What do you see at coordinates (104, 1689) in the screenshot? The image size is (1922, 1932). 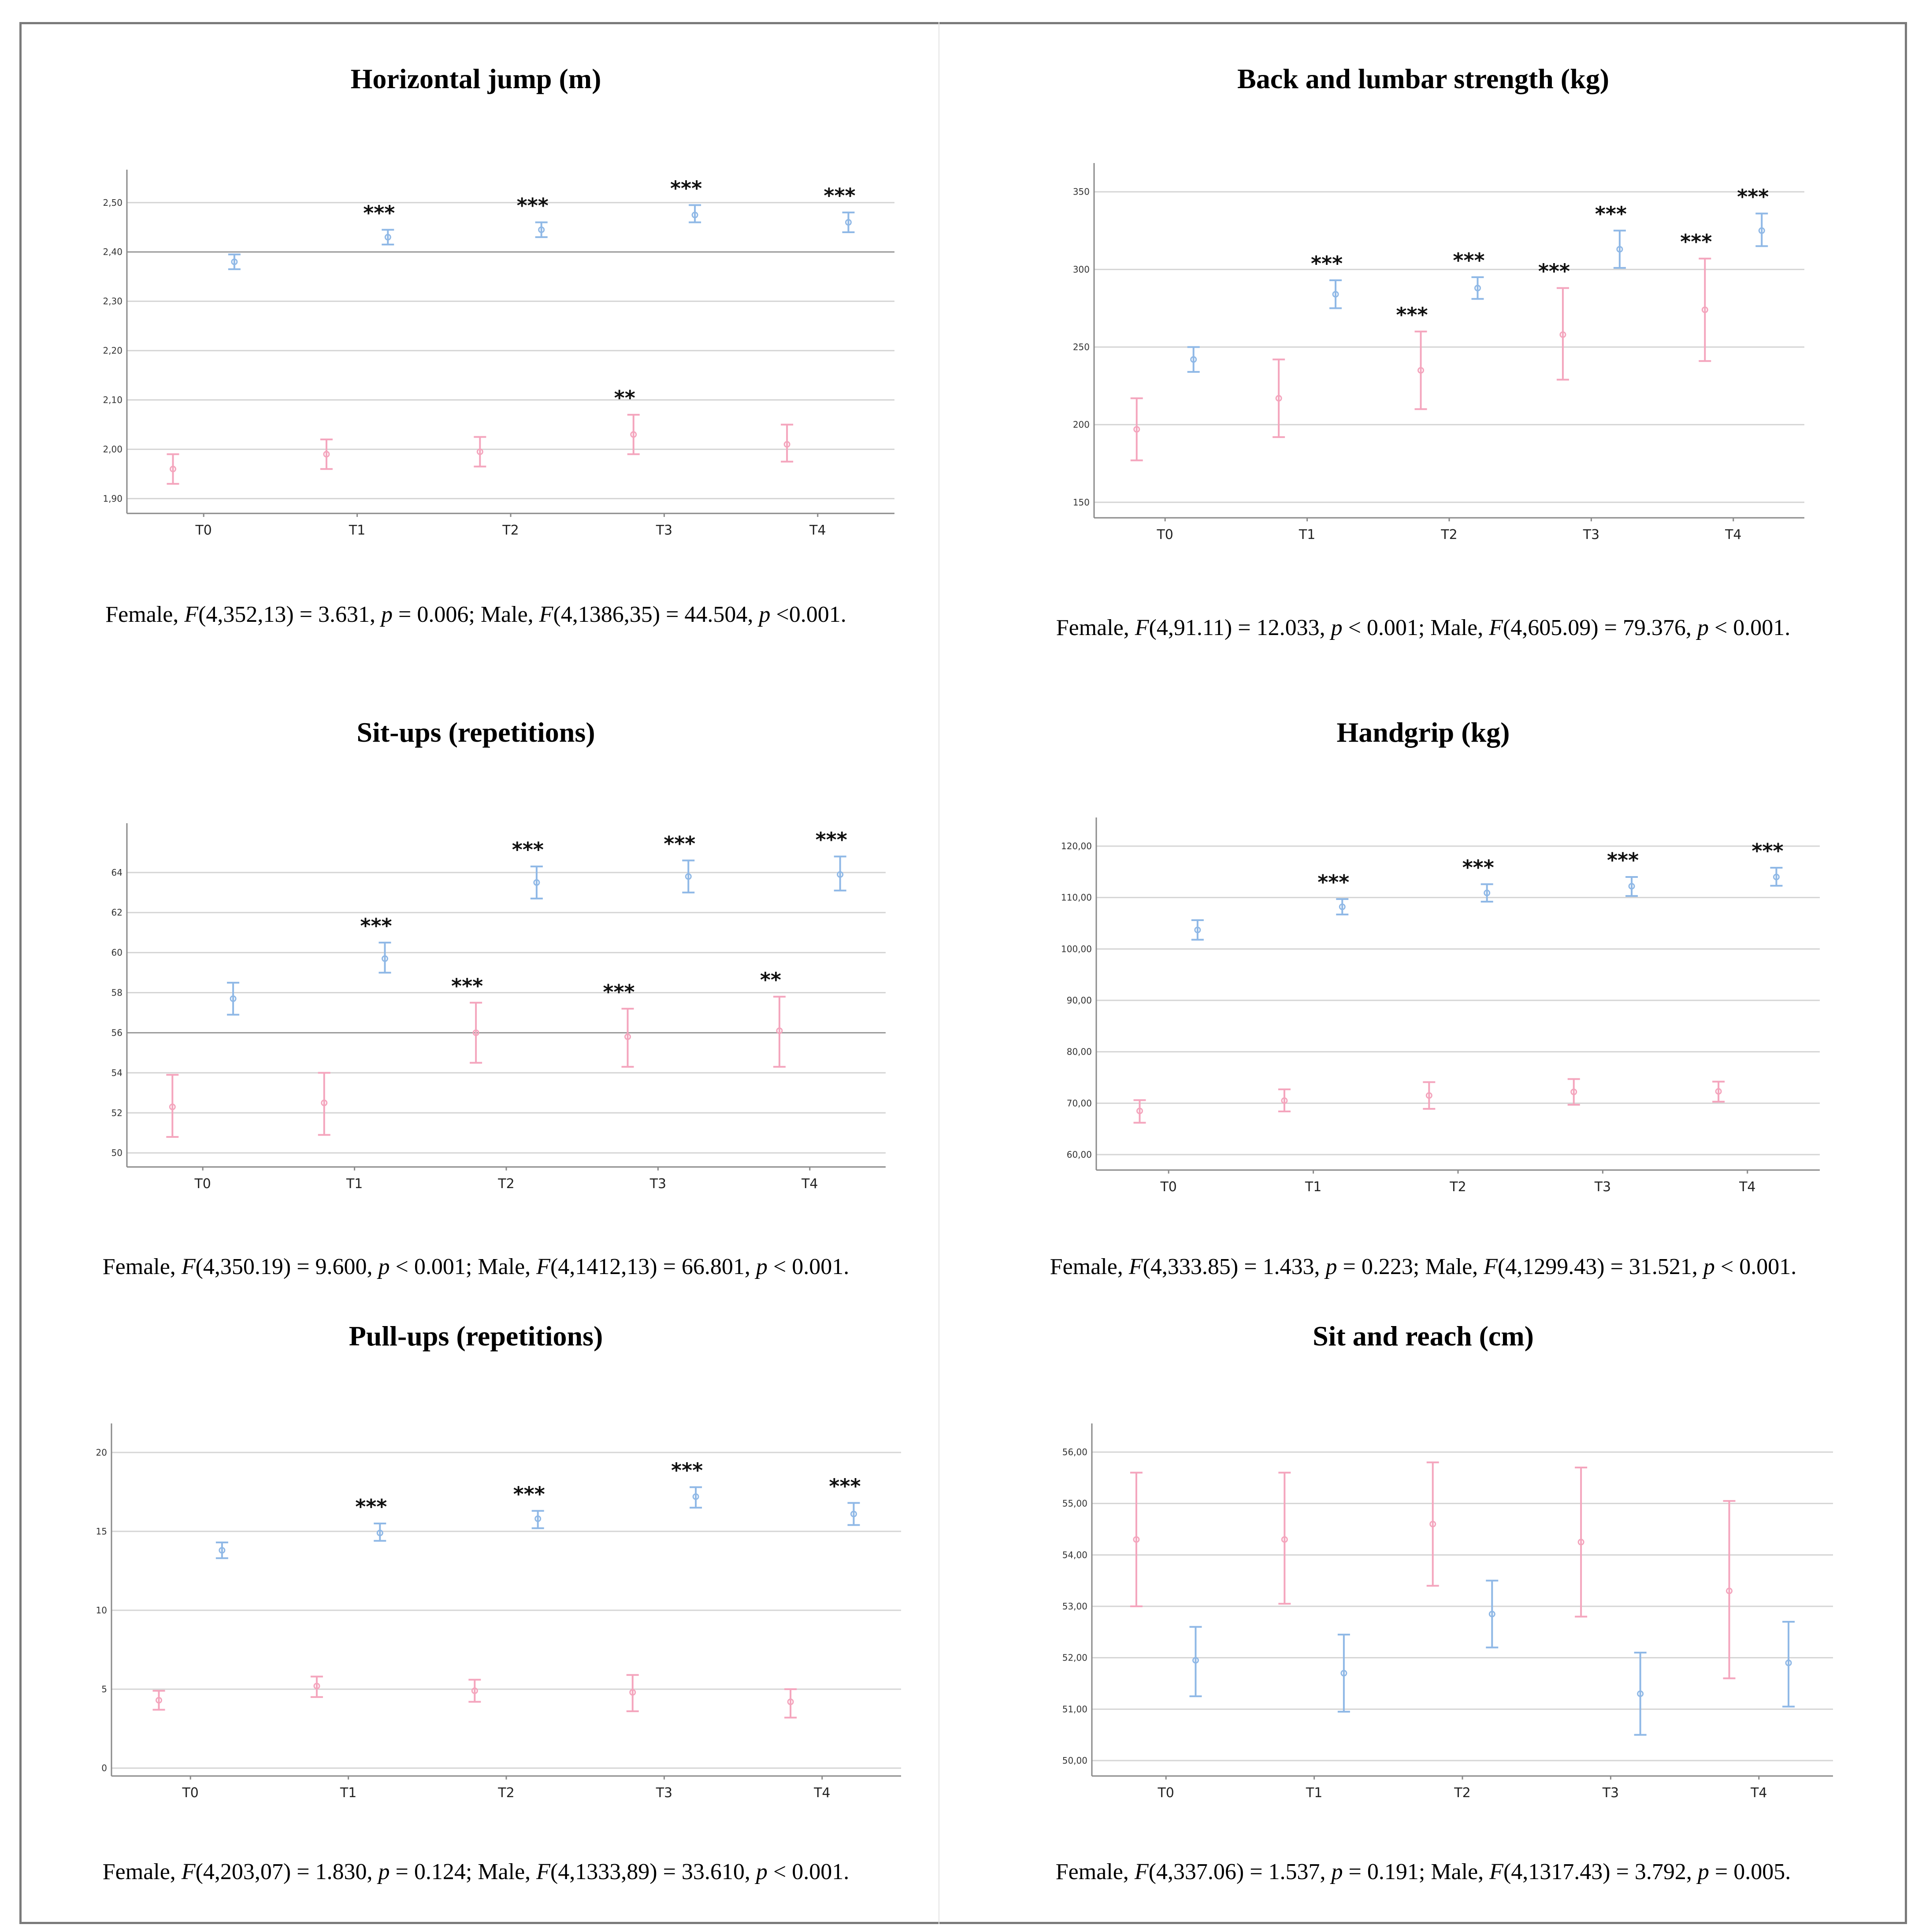 I see `y-tick-label: 5` at bounding box center [104, 1689].